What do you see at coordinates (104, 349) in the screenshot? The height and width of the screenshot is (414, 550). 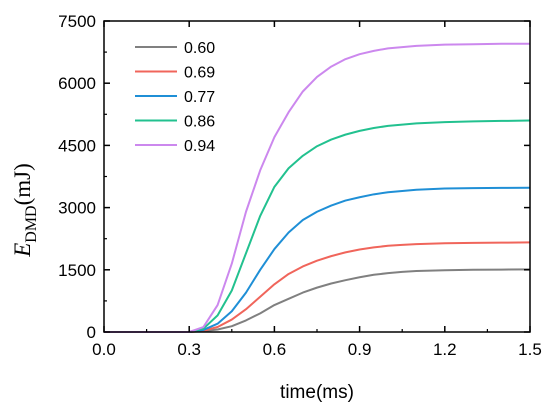 I see `x-tick-label: 0.0` at bounding box center [104, 349].